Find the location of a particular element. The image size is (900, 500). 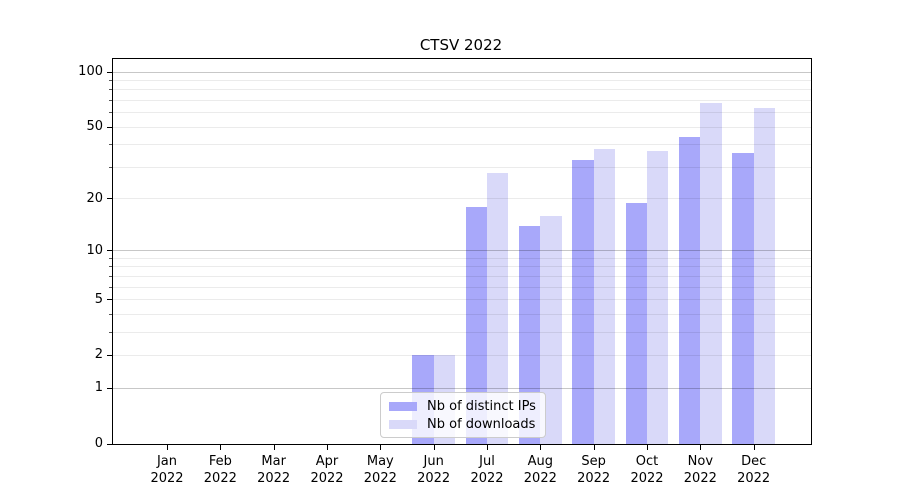

x-tick-label-jun: Jun 2022 is located at coordinates (434, 470).